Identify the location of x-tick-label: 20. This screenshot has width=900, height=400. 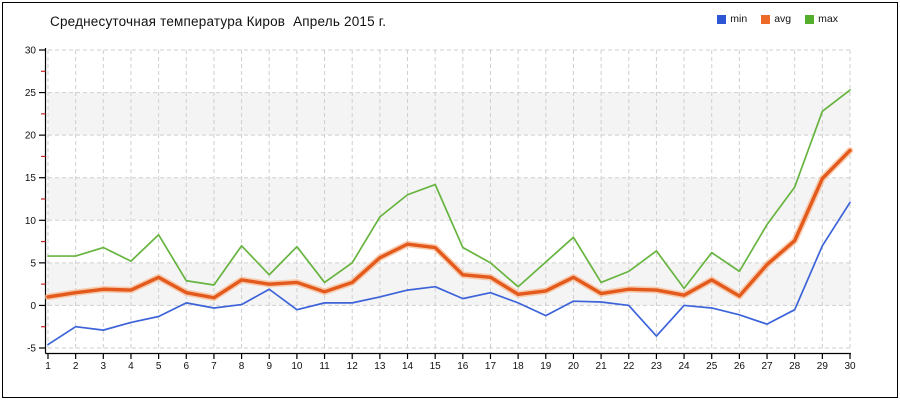
(574, 366).